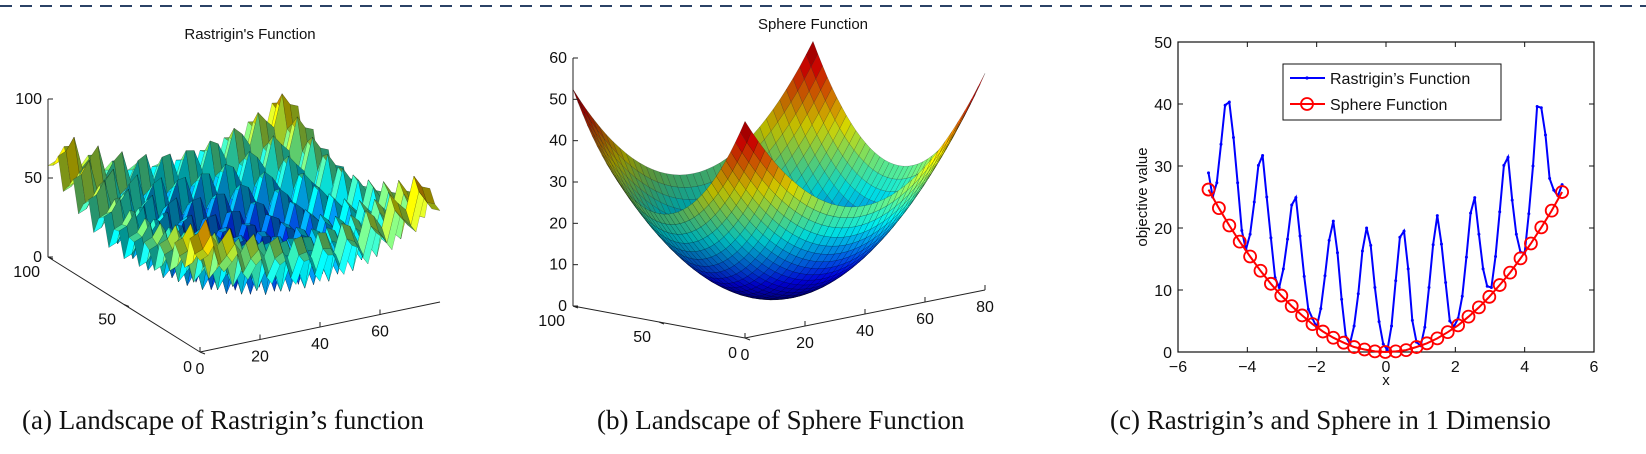 The width and height of the screenshot is (1646, 454). Describe the element at coordinates (745, 355) in the screenshot. I see `panel-b-x-tick-label: 0` at that location.